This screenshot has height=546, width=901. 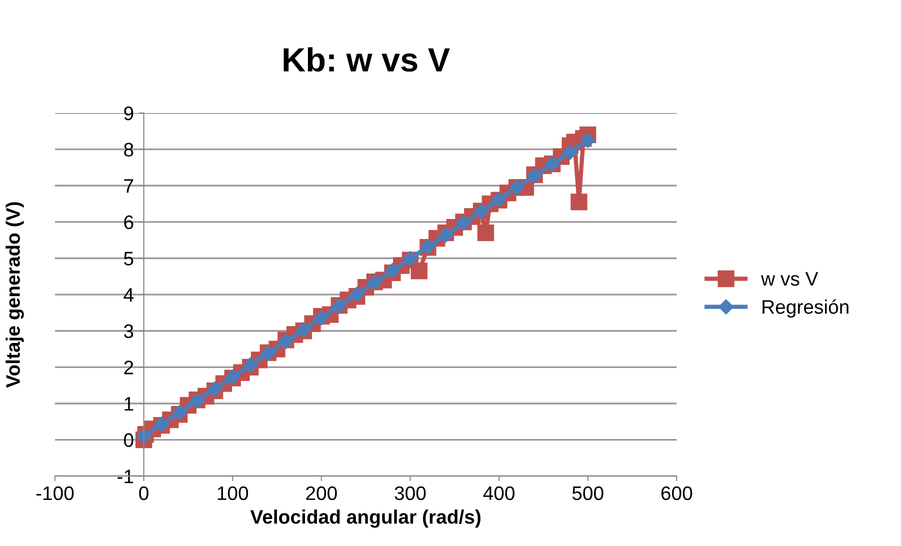 I want to click on y-tick-label: 4, so click(x=129, y=295).